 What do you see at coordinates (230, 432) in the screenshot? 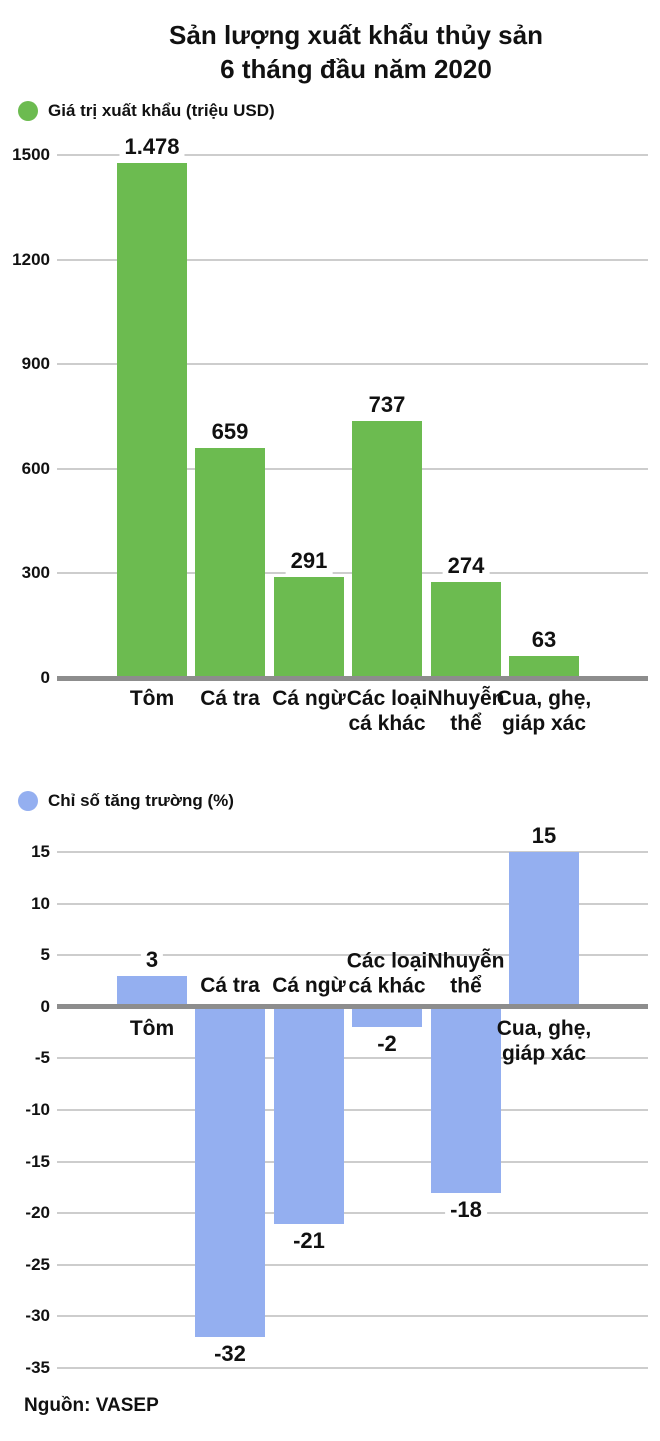
I see `bar-value-label: 659` at bounding box center [230, 432].